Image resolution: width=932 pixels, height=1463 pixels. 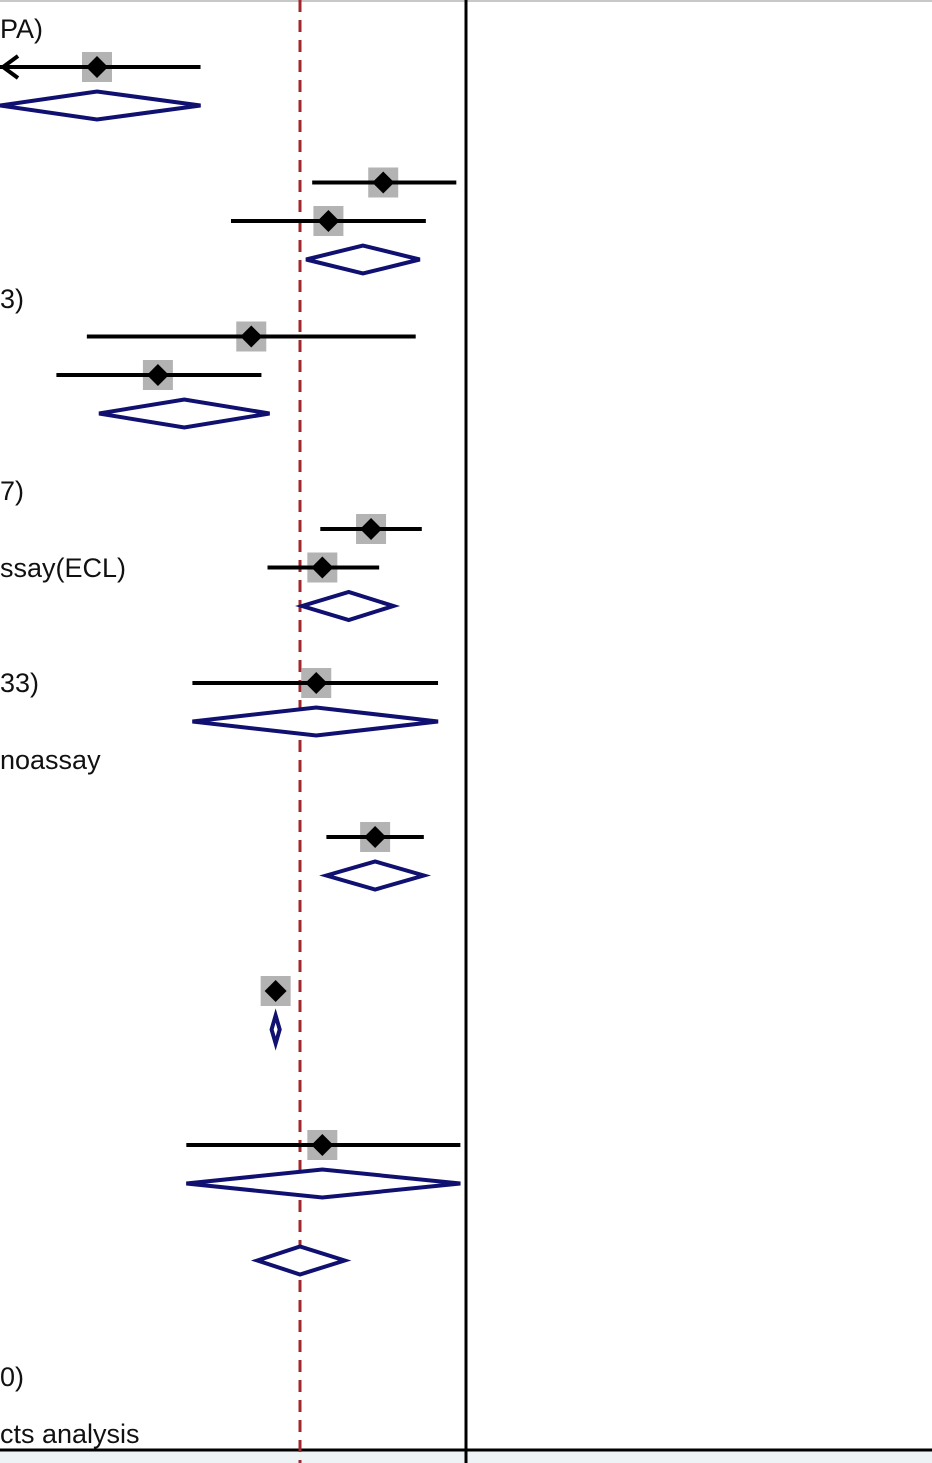 What do you see at coordinates (12, 299) in the screenshot?
I see `row-label-2: 3)` at bounding box center [12, 299].